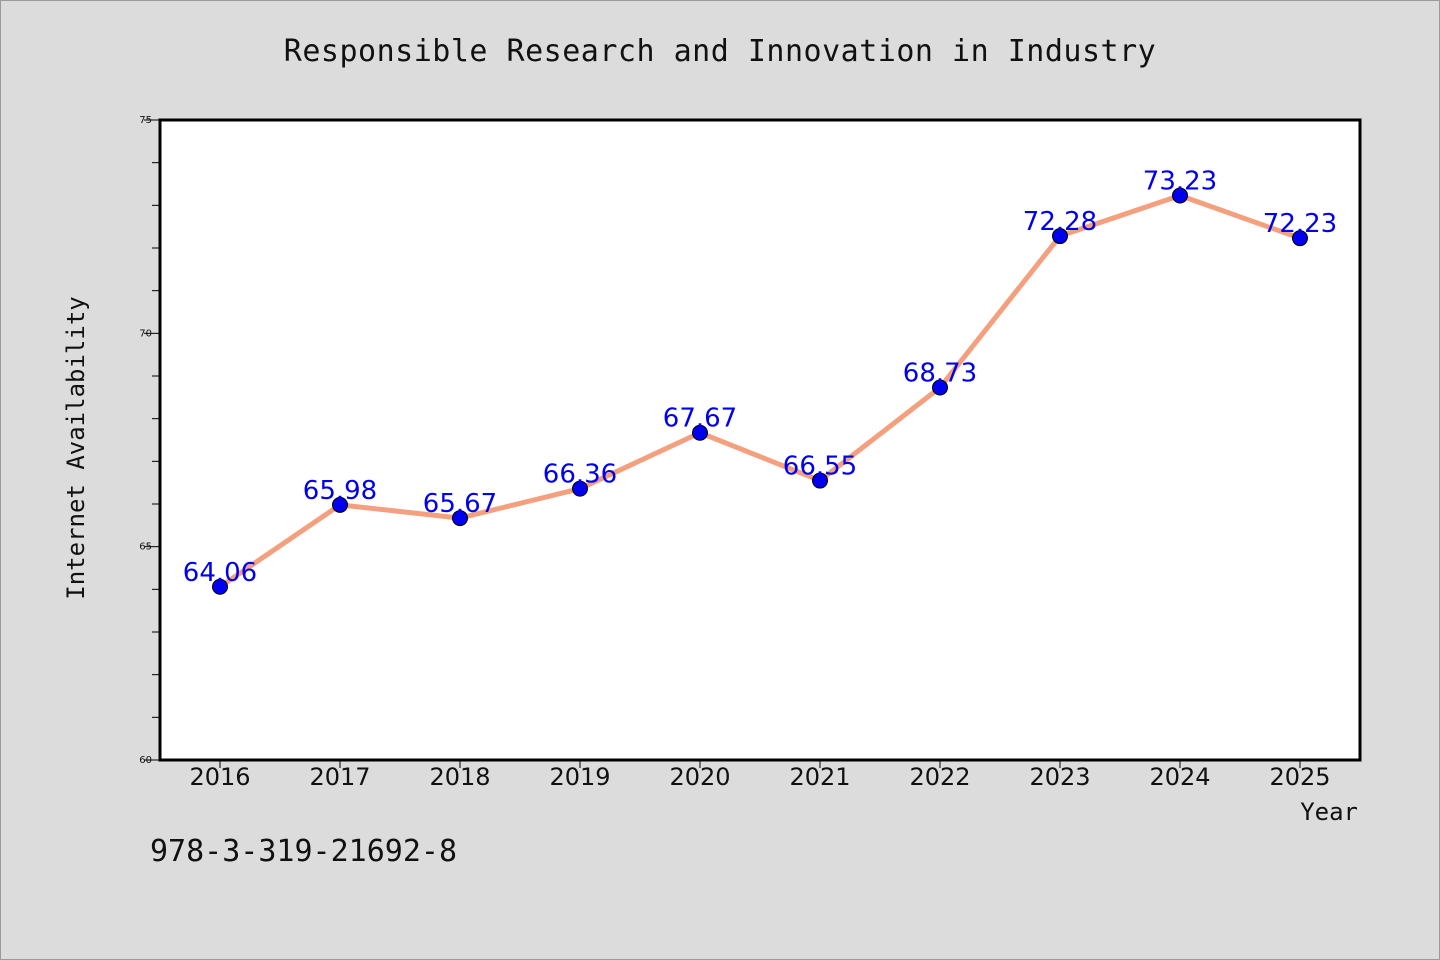 This screenshot has width=1440, height=960. Describe the element at coordinates (820, 467) in the screenshot. I see `data-label: 66.55` at that location.